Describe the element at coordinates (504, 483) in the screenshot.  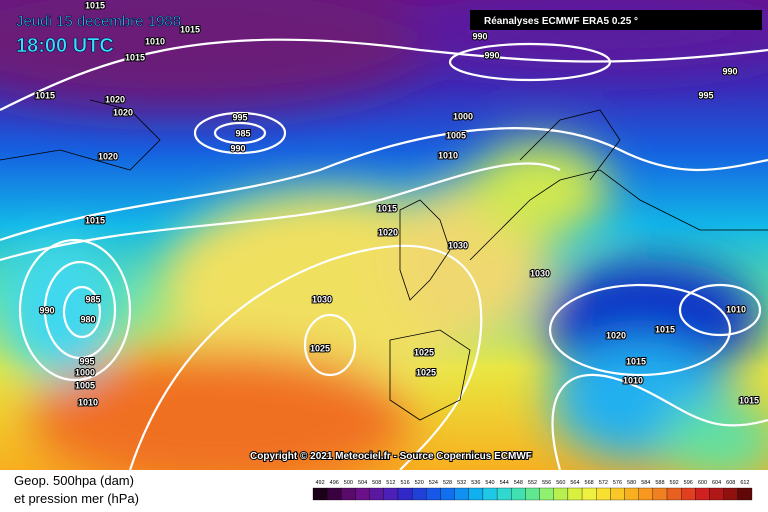
I see `colorbar-label: 544` at that location.